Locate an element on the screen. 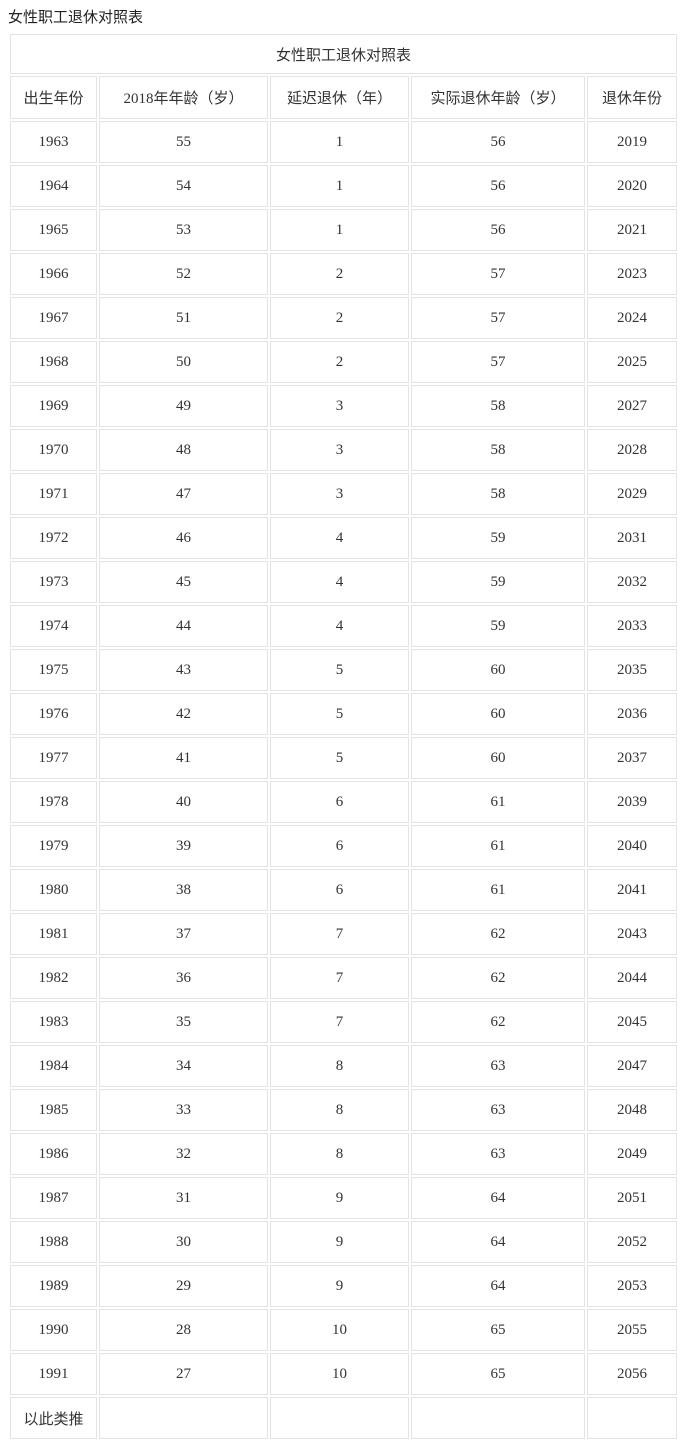 This screenshot has height=1449, width=681. table-cell: 2055 is located at coordinates (632, 1330).